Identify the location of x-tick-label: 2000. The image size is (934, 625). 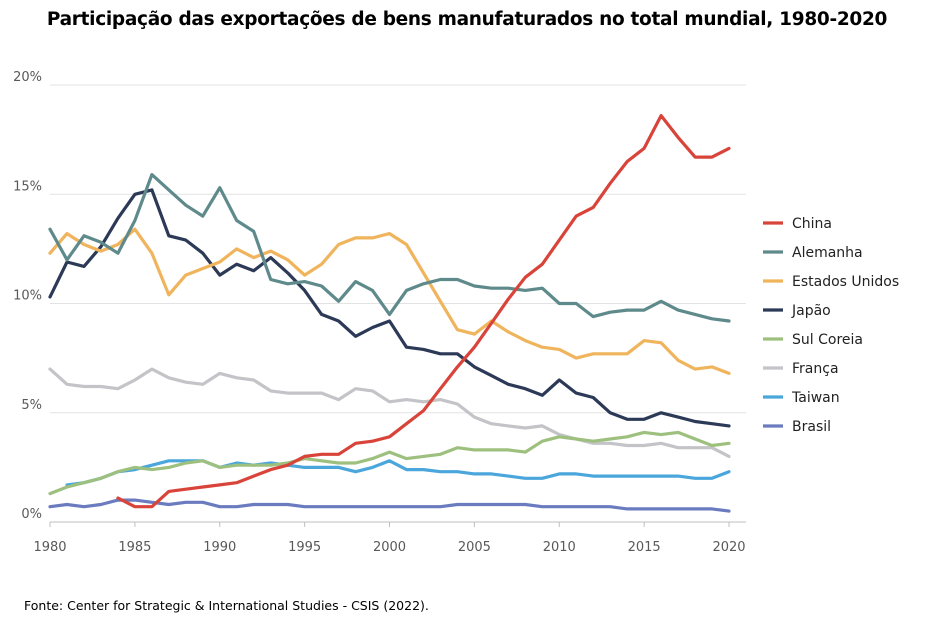
(389, 547).